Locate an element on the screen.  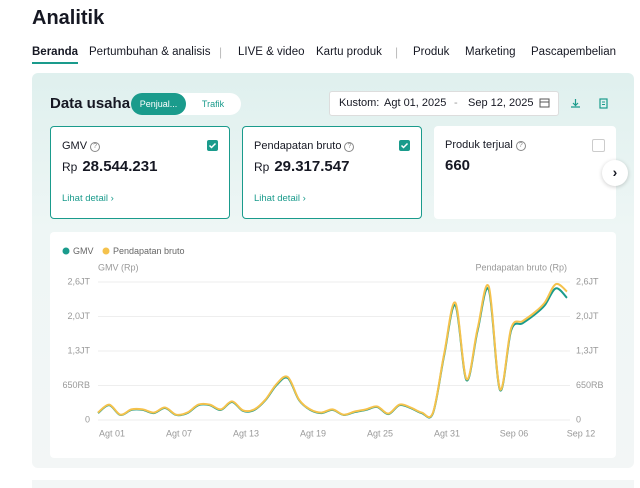
y2-axis-label: Pendapatan bruto (Rp) is located at coordinates (521, 267).